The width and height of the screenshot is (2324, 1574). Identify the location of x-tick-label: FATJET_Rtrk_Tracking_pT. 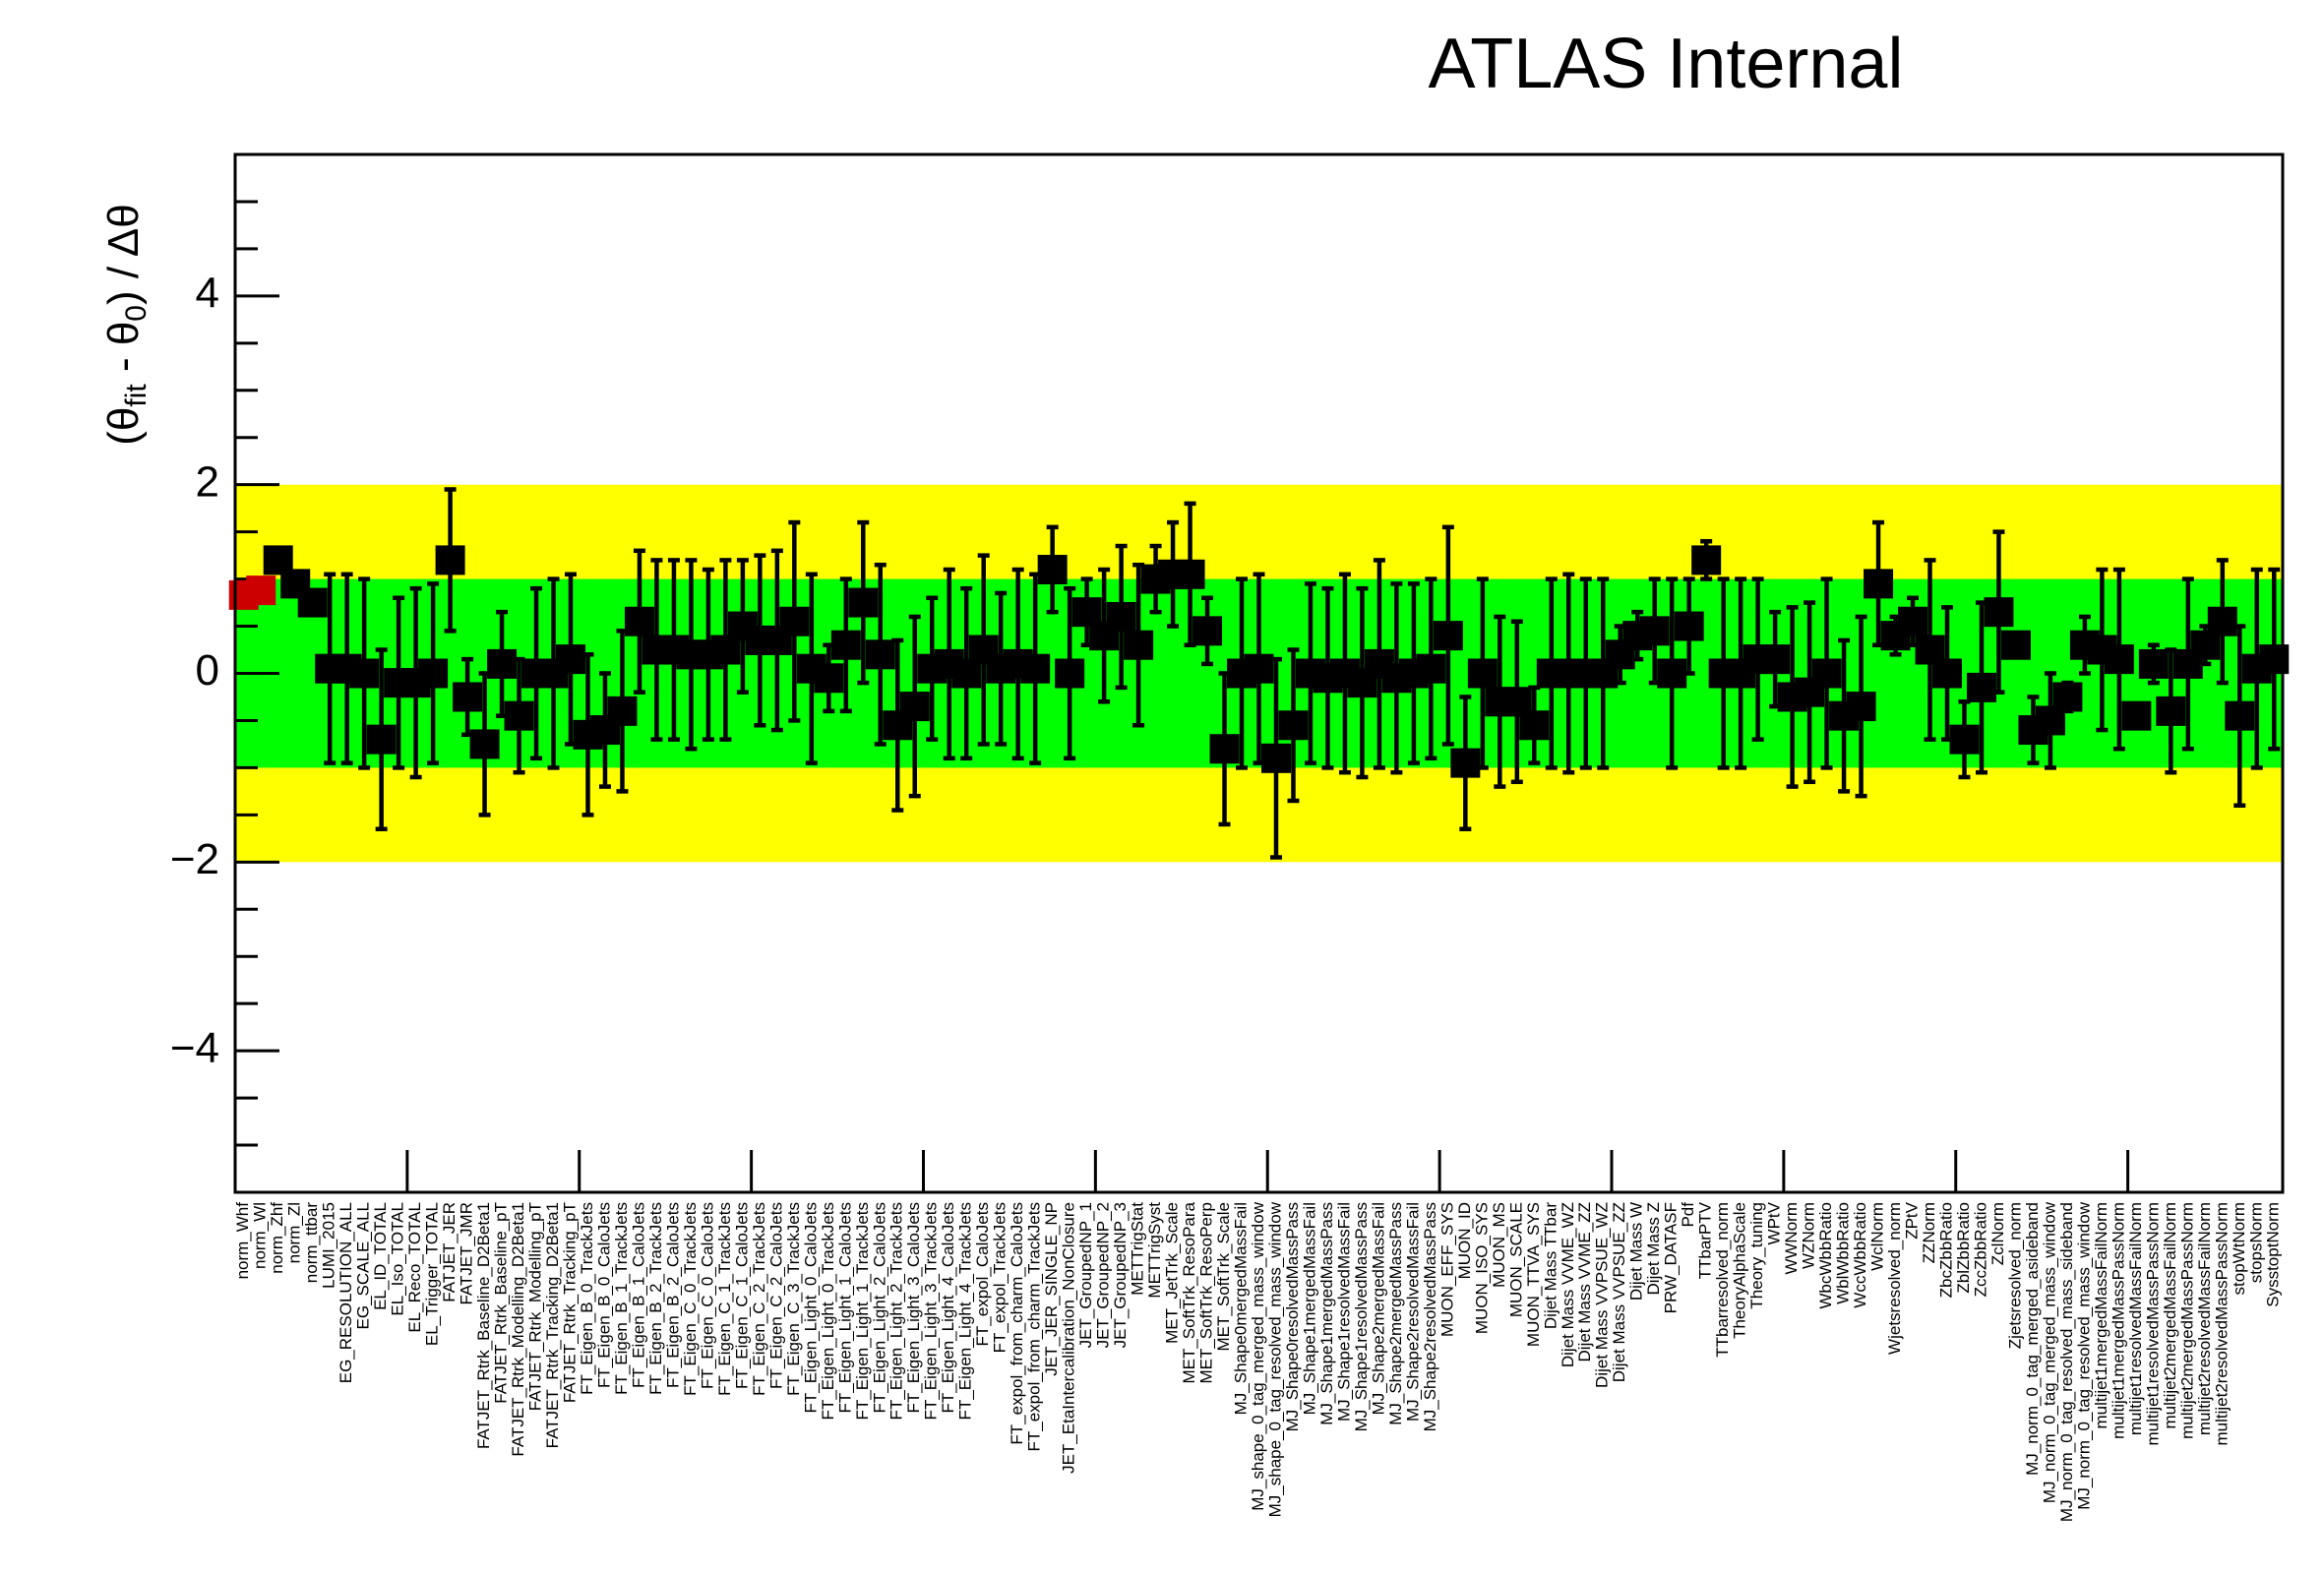
(569, 1303).